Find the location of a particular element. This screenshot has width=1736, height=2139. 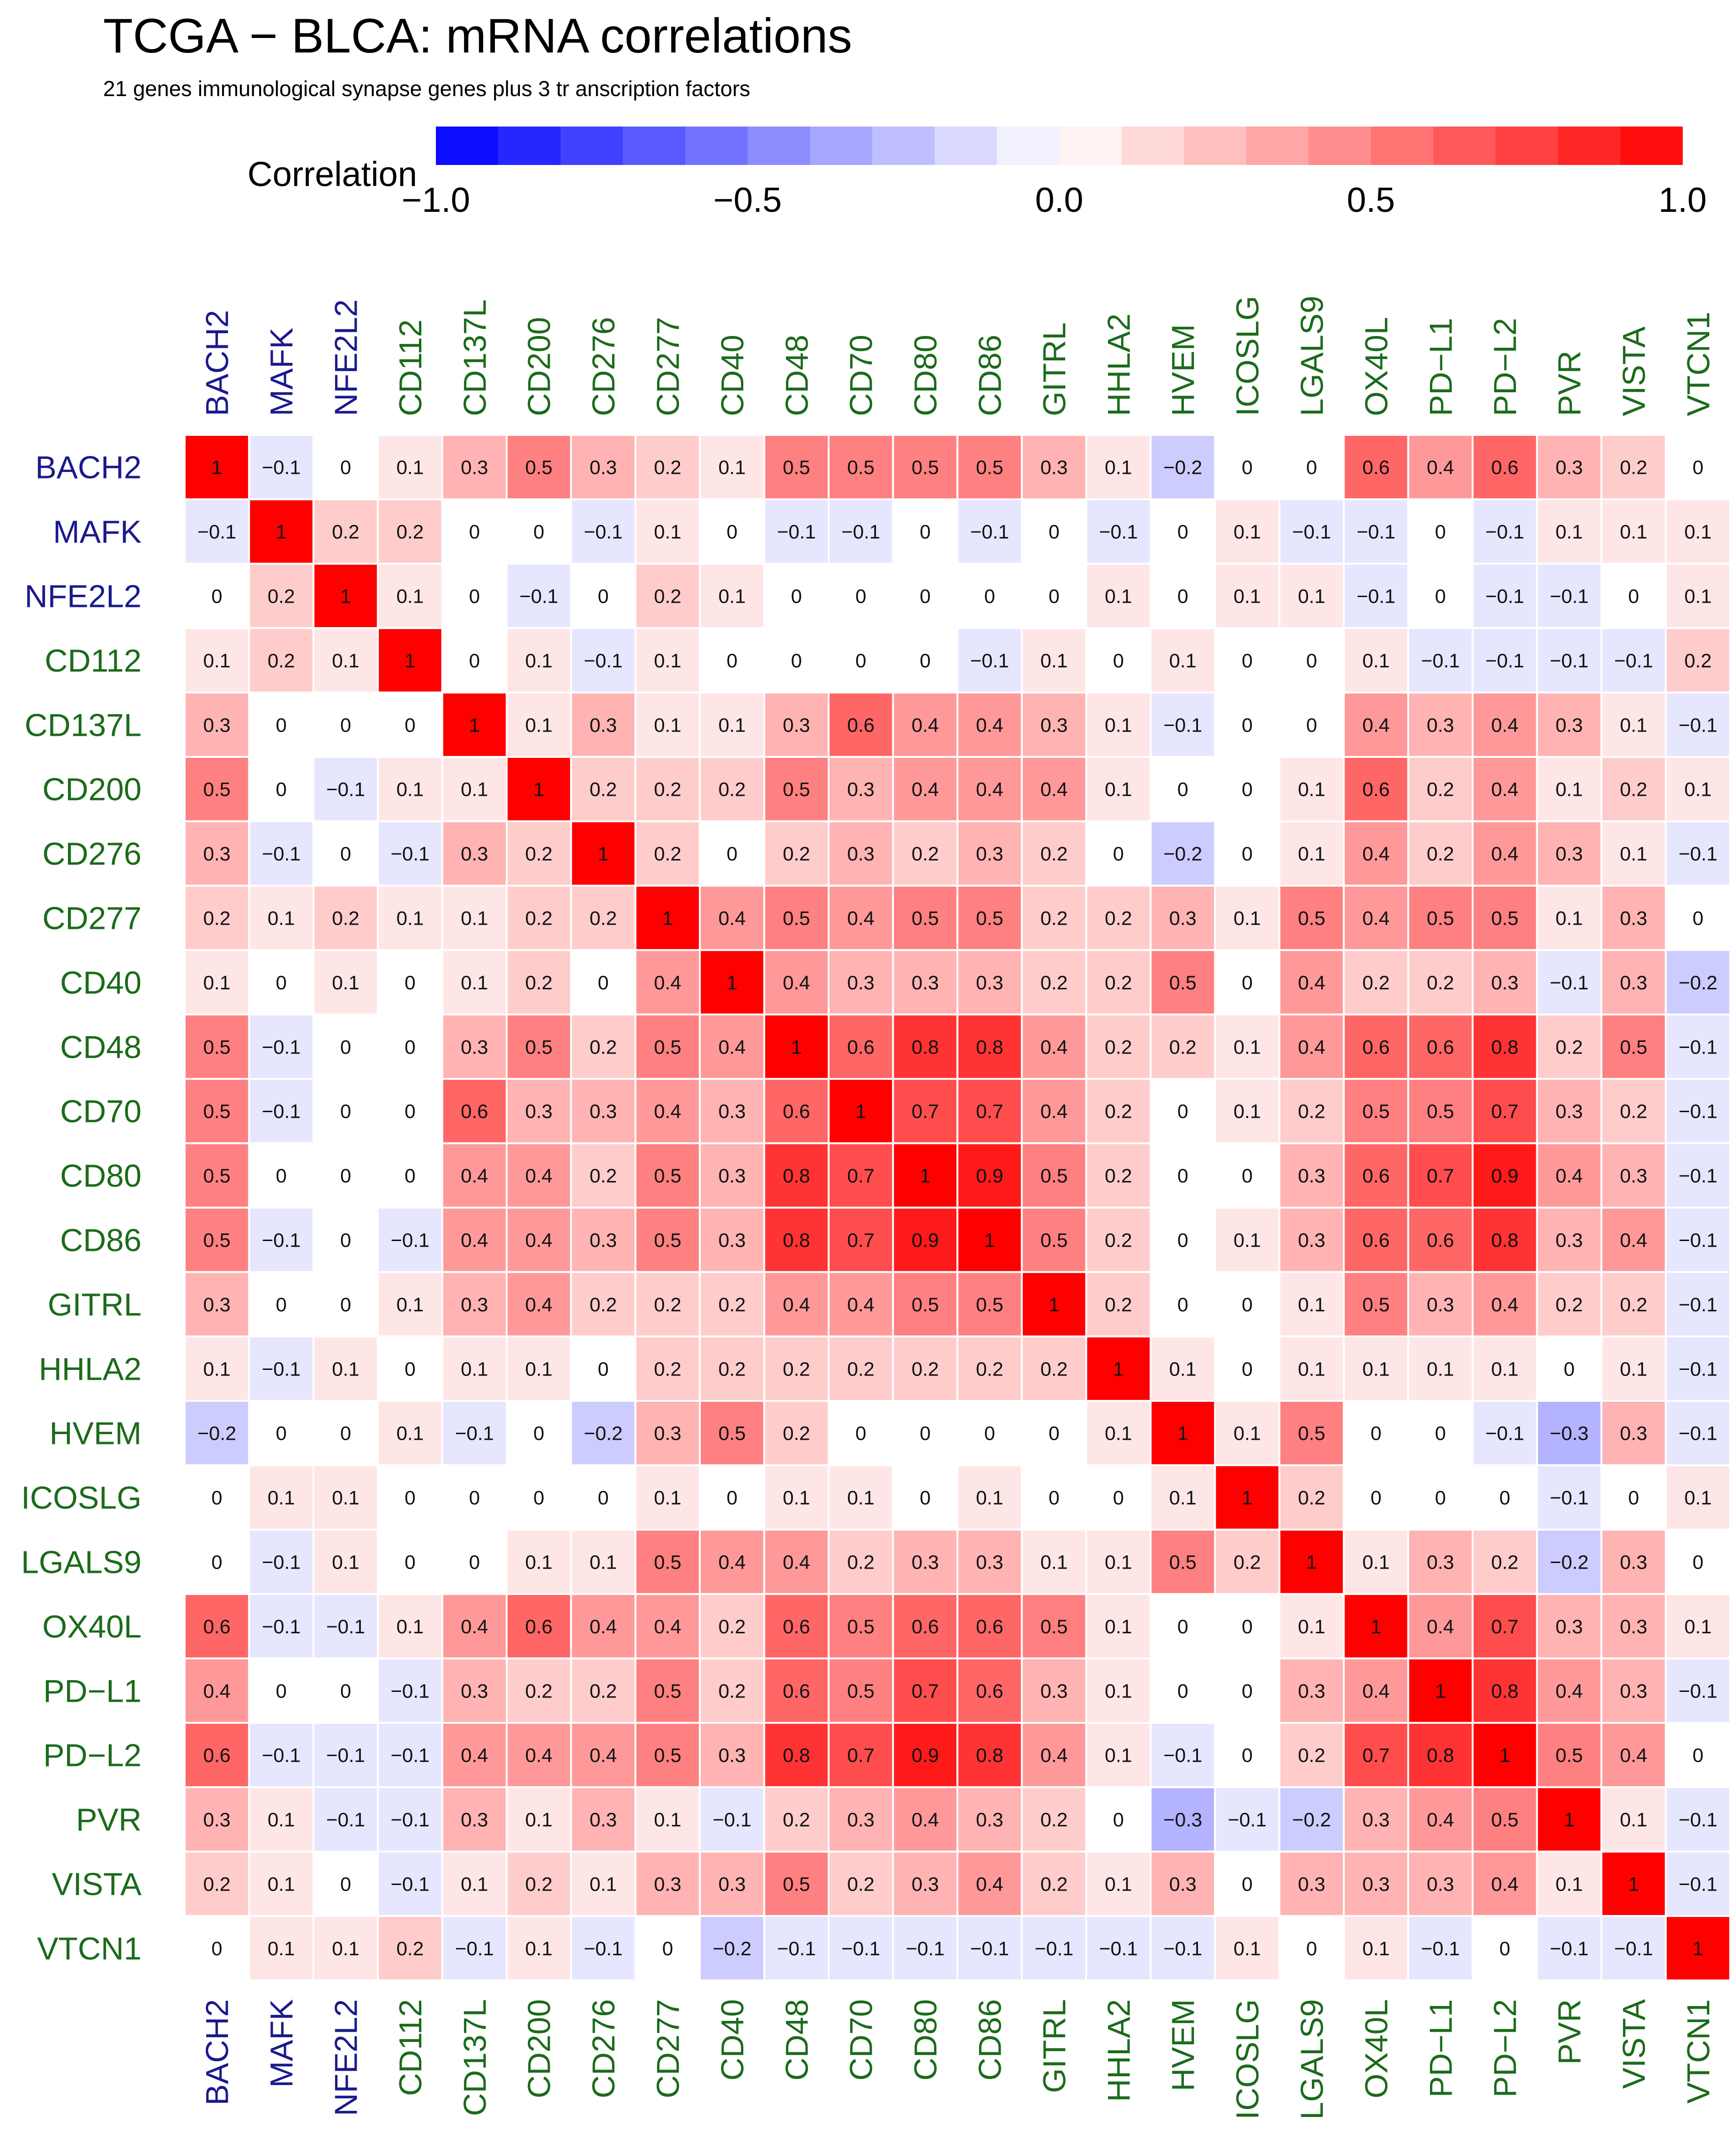

column-label-bottom: PD−L2 is located at coordinates (1506, 2048).